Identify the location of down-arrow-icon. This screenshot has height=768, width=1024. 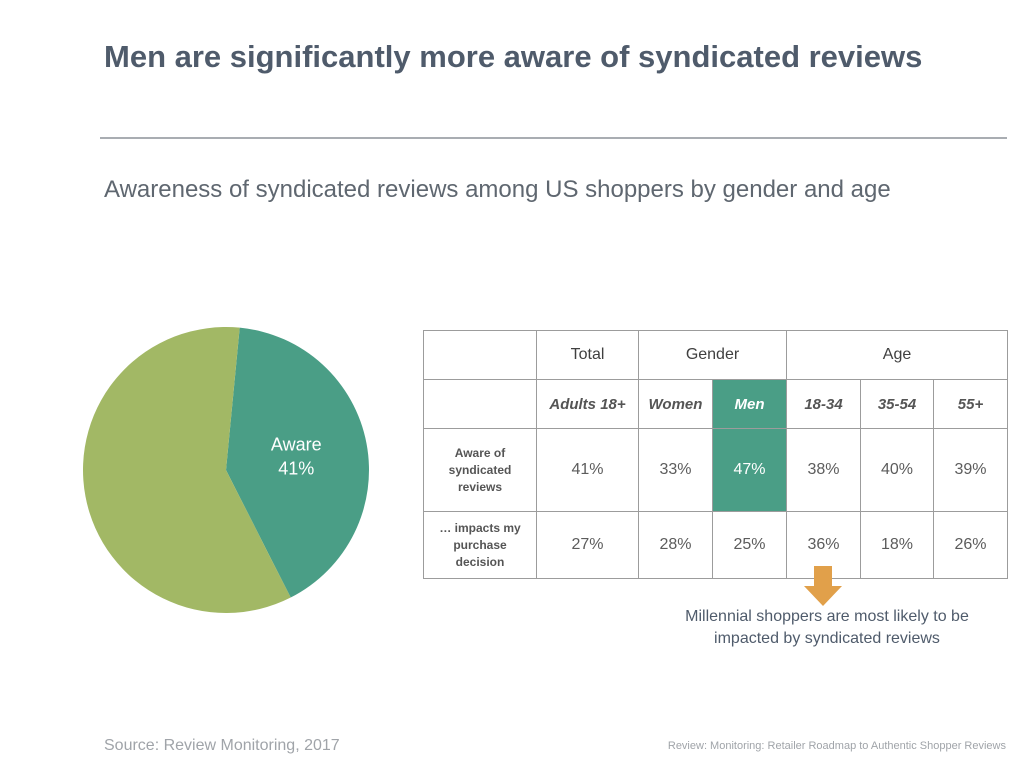
(823, 586).